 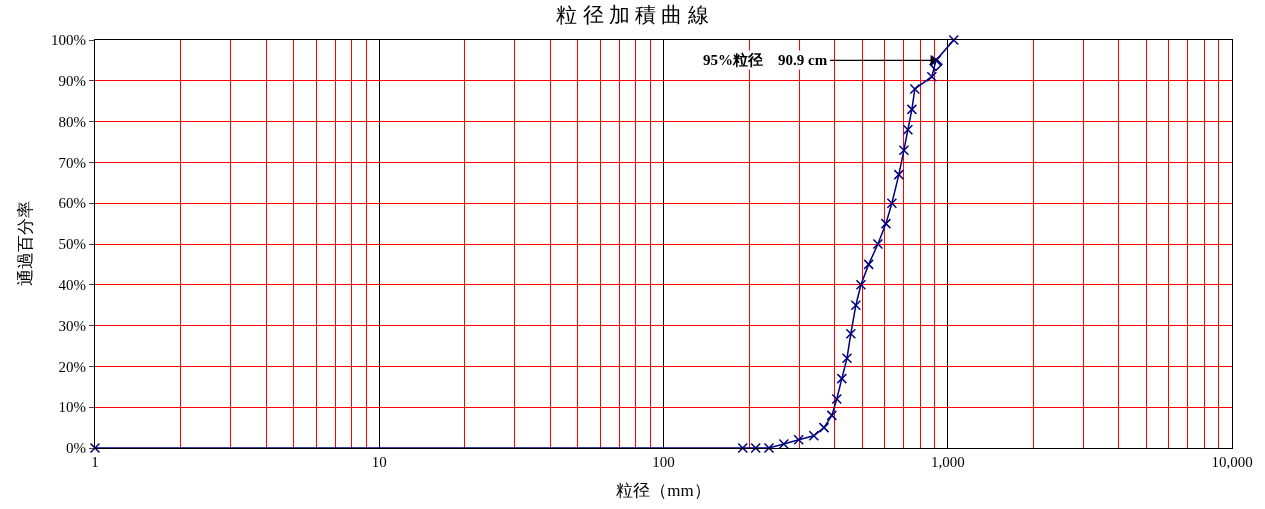 What do you see at coordinates (663, 462) in the screenshot?
I see `x-tick-label: 100` at bounding box center [663, 462].